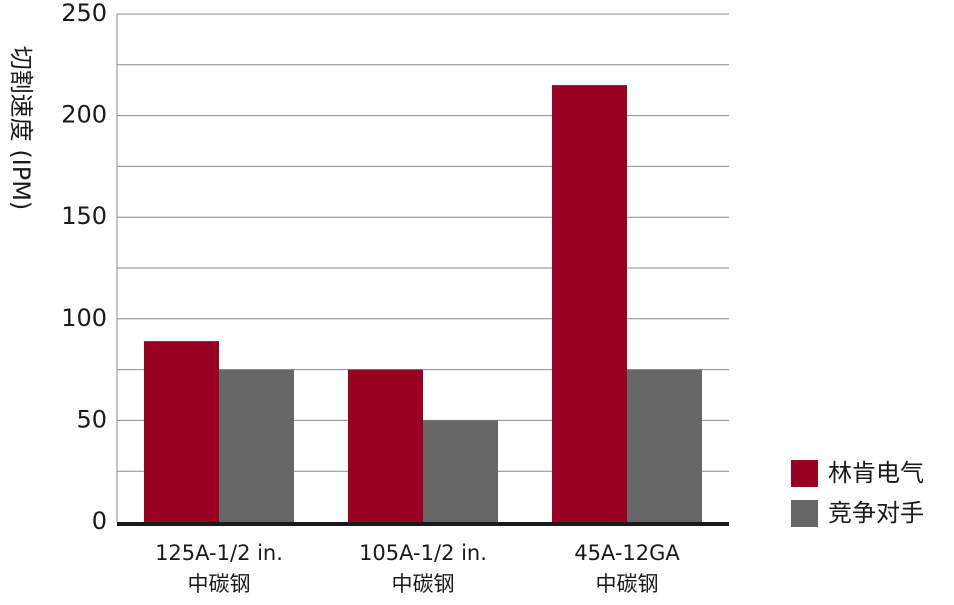  What do you see at coordinates (99, 521) in the screenshot?
I see `y-tick-label: 0` at bounding box center [99, 521].